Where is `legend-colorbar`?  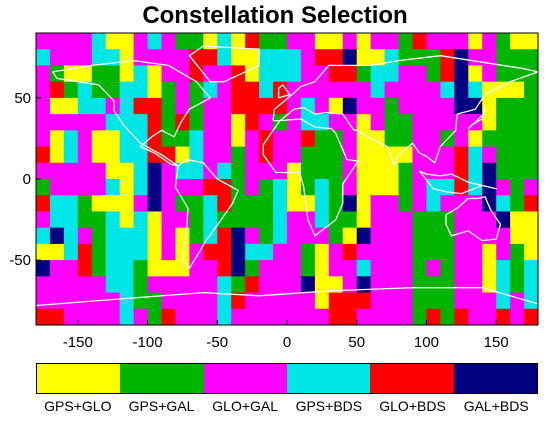 legend-colorbar is located at coordinates (287, 378).